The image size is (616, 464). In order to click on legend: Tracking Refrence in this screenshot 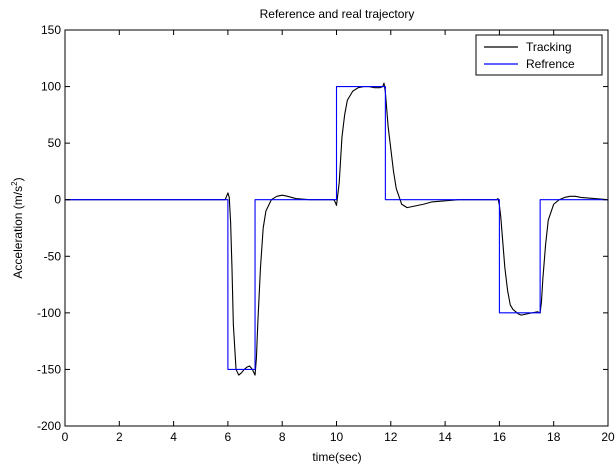, I will do `click(539, 55)`.